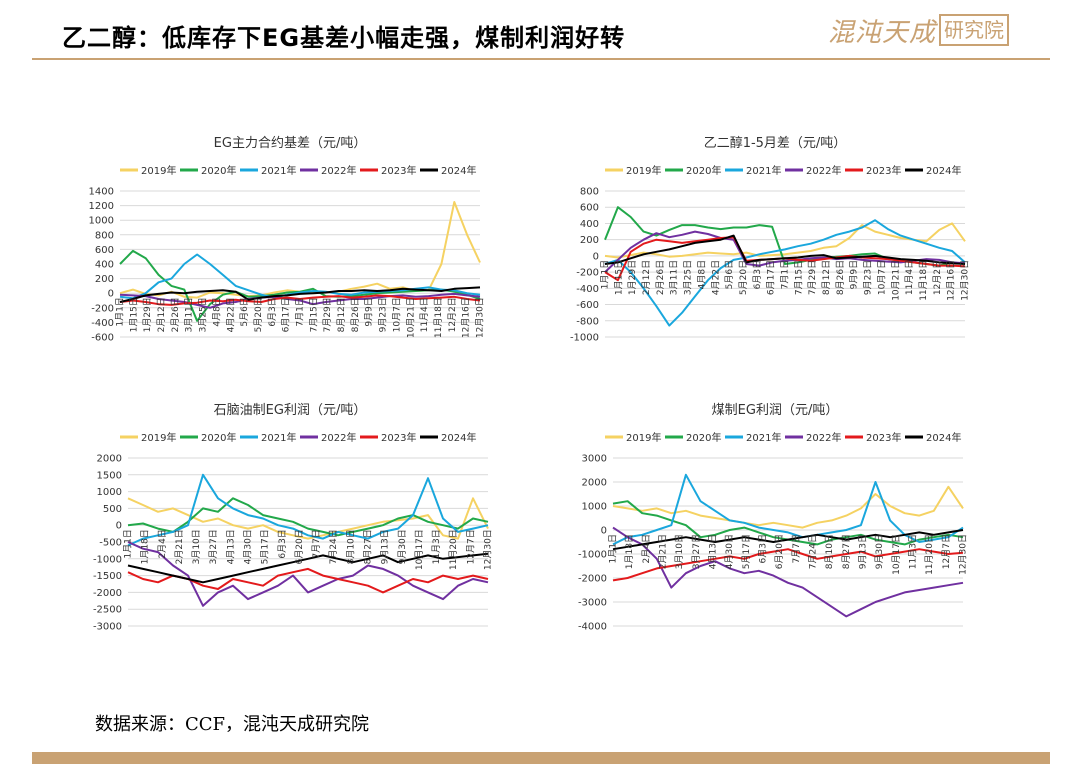 The image size is (1080, 764). What do you see at coordinates (470, 546) in the screenshot?
I see `x-tick-label: 12月7日` at bounding box center [470, 546].